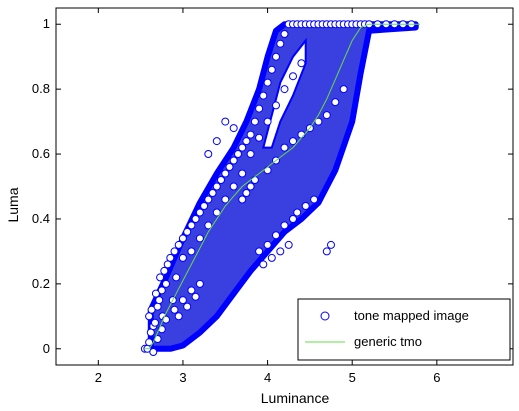 The image size is (519, 411). What do you see at coordinates (436, 377) in the screenshot?
I see `x-tick-label: 6` at bounding box center [436, 377].